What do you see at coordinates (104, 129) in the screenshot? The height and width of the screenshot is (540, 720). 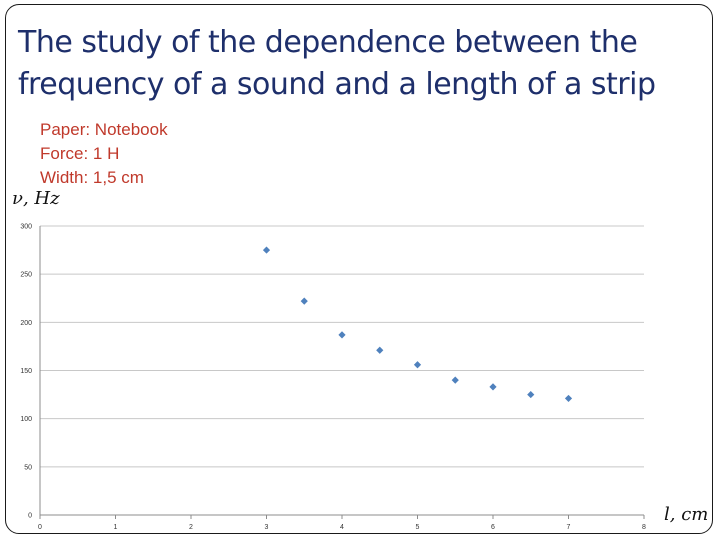 I see `param-paper: Paper: Notebook` at bounding box center [104, 129].